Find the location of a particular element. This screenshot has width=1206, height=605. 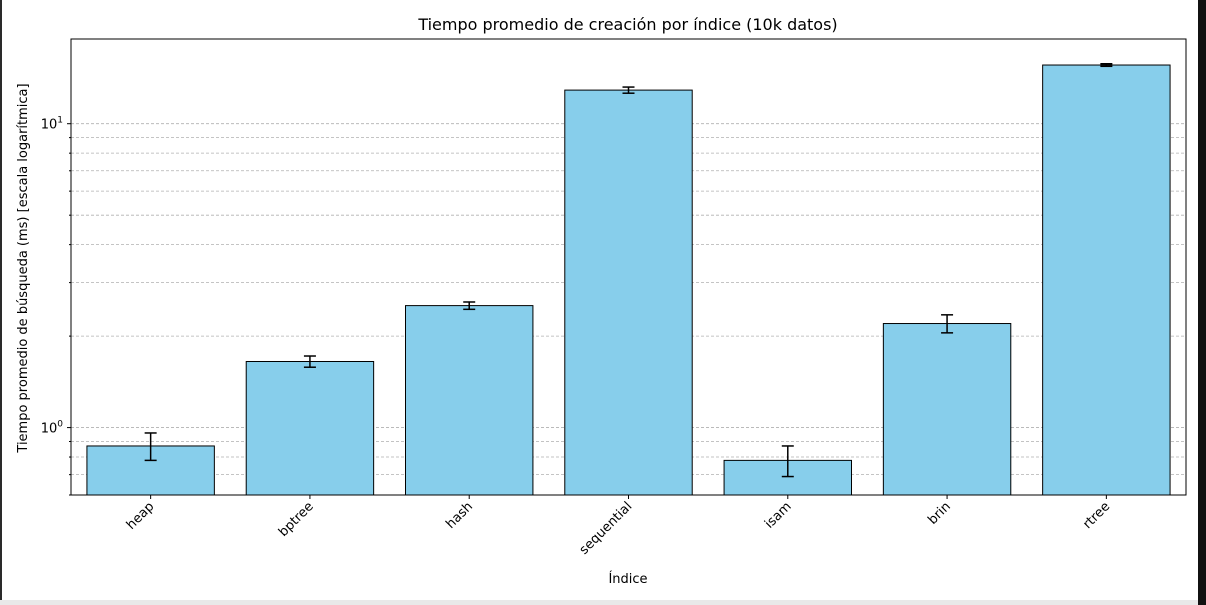

bar-hash is located at coordinates (469, 400).